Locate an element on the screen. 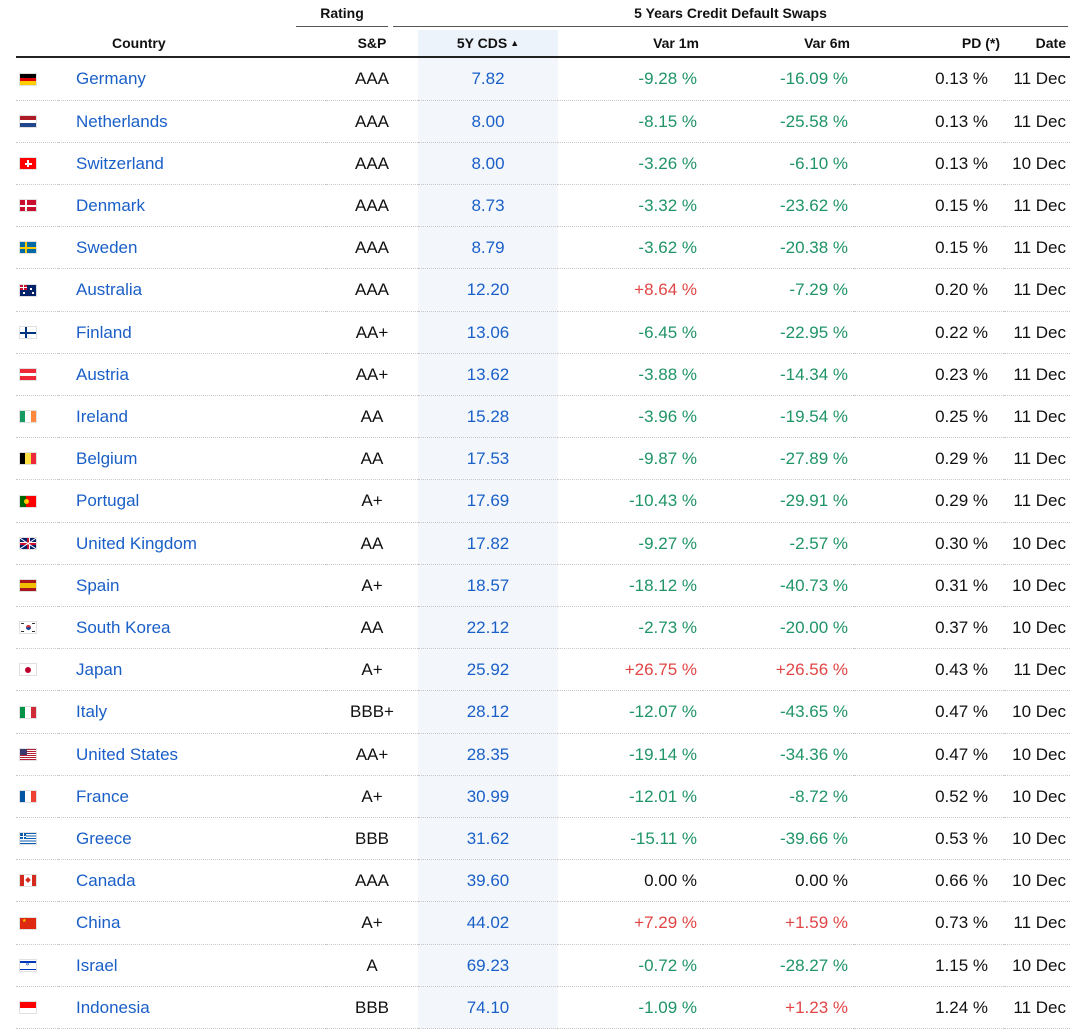 The height and width of the screenshot is (1029, 1083). cds-cell: 13.62 is located at coordinates (488, 374).